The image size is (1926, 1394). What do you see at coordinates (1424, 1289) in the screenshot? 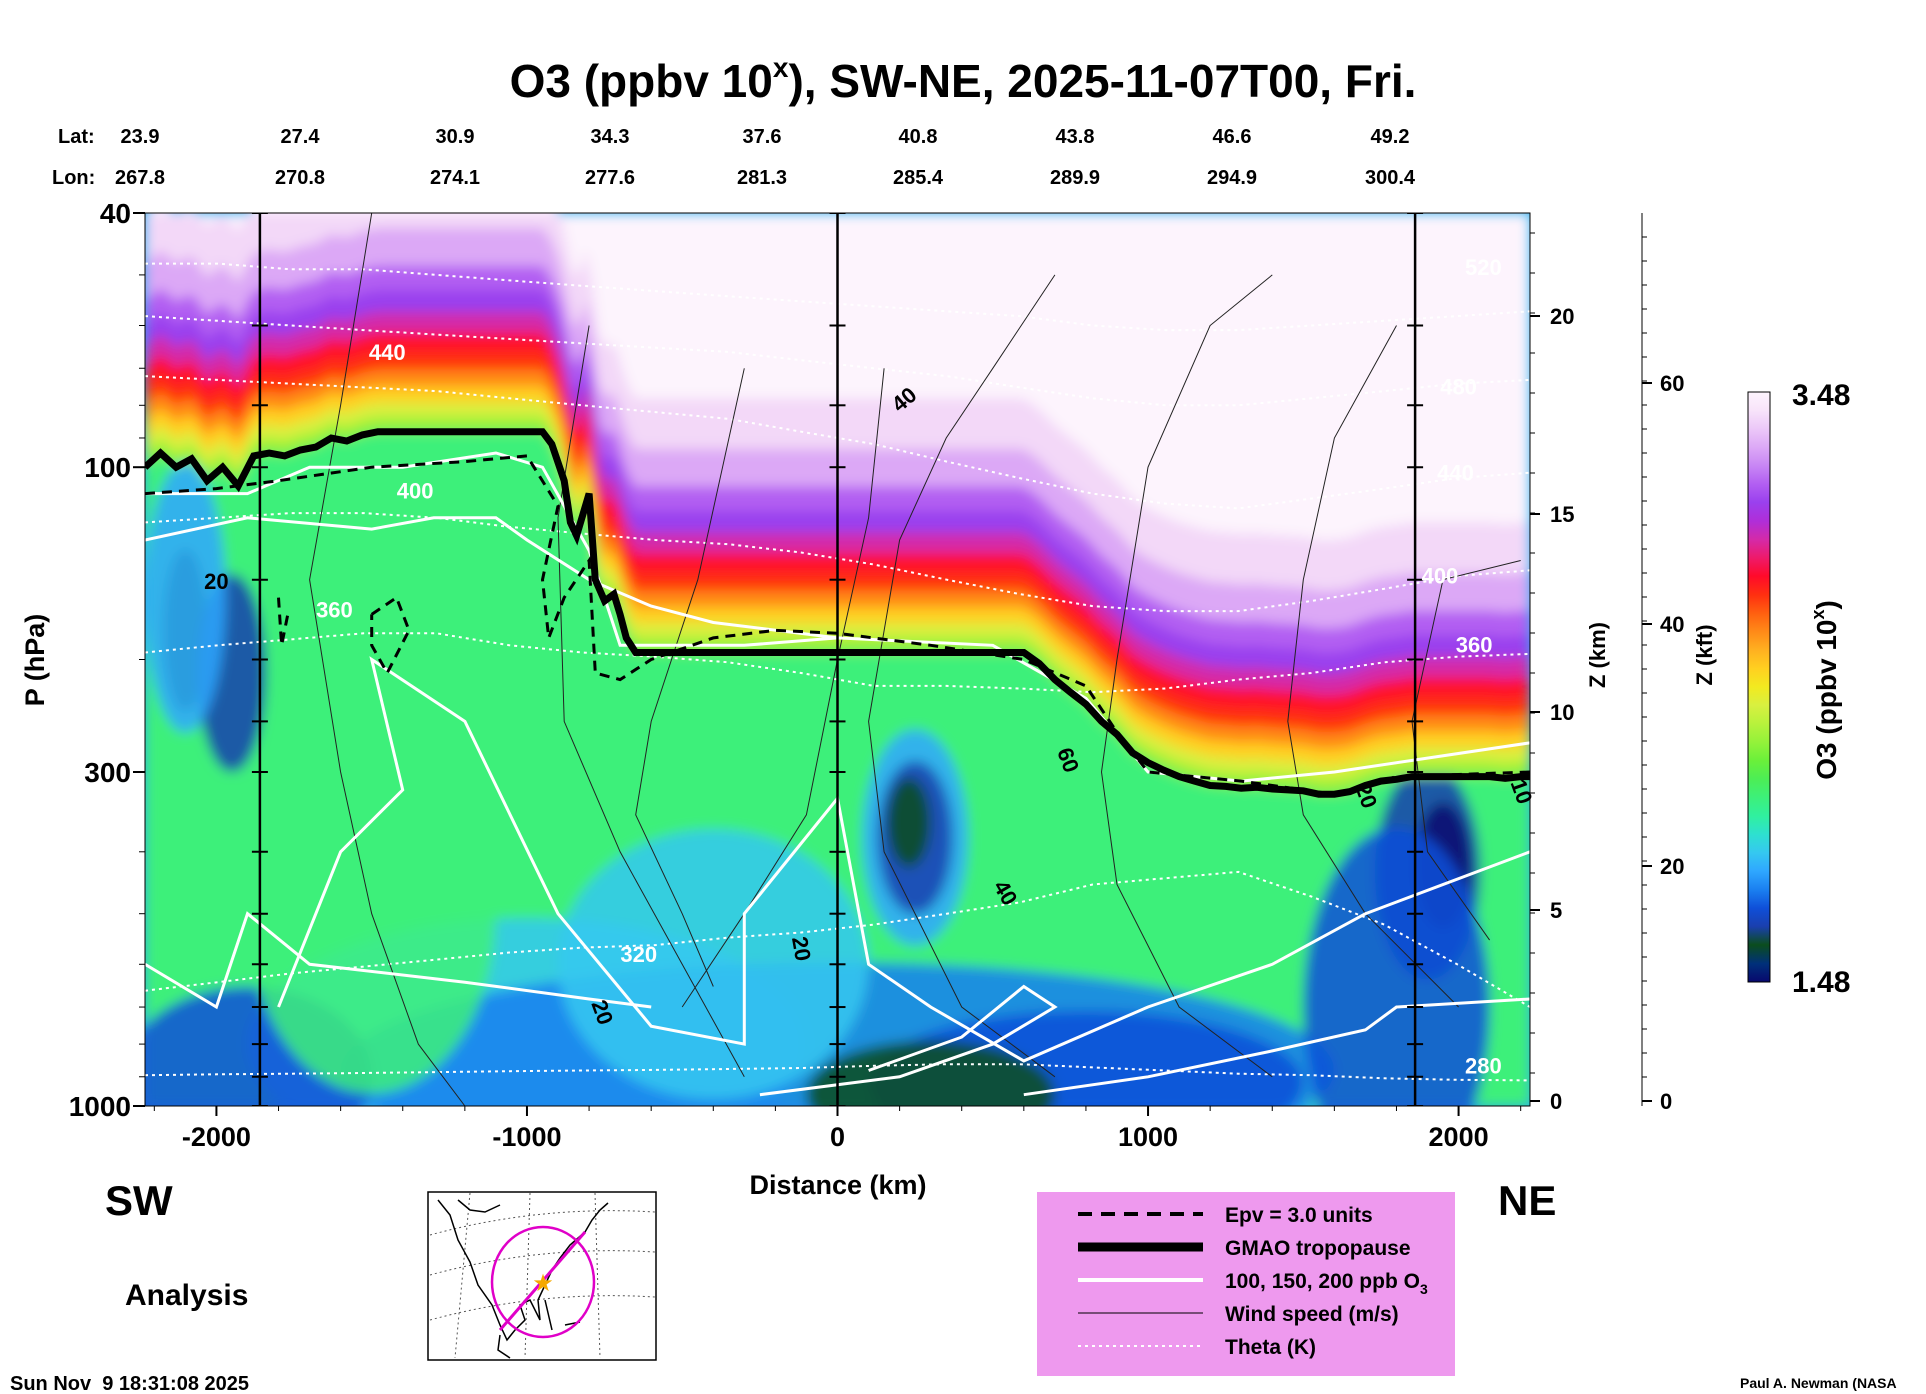
I see `legend-label-subscript: 3` at bounding box center [1424, 1289].